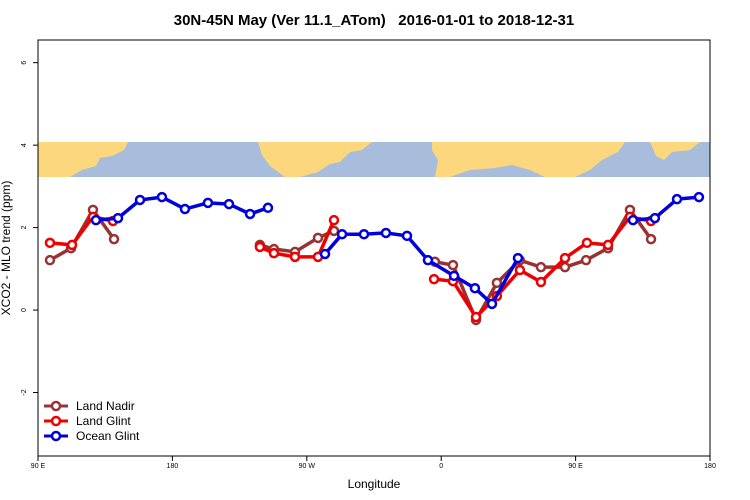  What do you see at coordinates (105, 406) in the screenshot?
I see `legend-label: Land Nadir` at bounding box center [105, 406].